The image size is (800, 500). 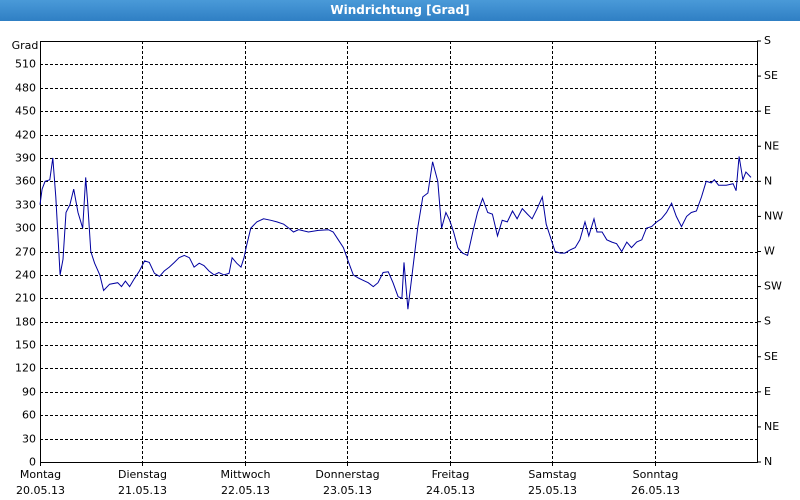 What do you see at coordinates (25, 228) in the screenshot?
I see `y-tick-label: 300` at bounding box center [25, 228].